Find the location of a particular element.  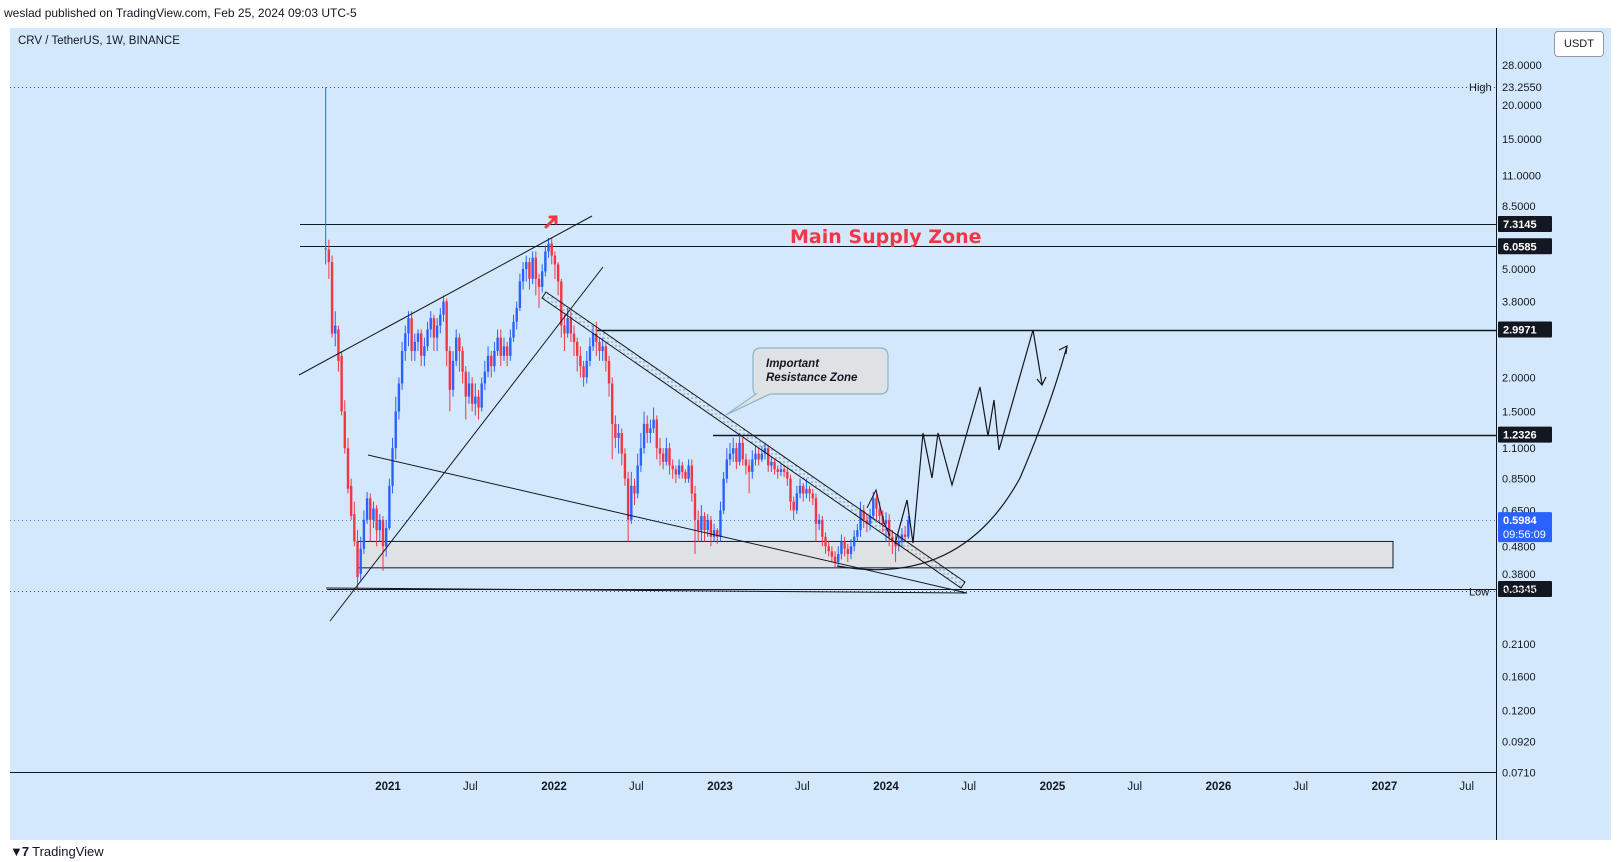

y-tick-label: 15.0000 is located at coordinates (1522, 140).